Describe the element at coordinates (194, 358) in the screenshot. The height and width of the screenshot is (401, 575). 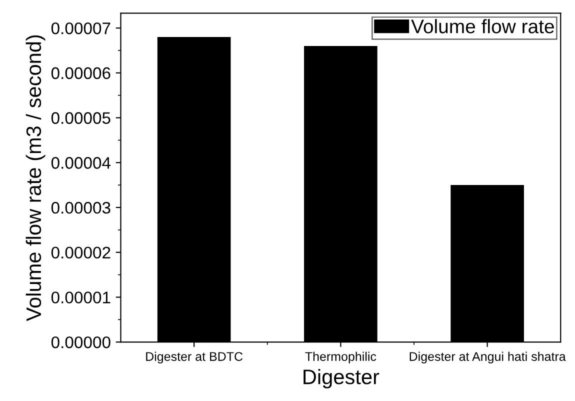
I see `x-tick-label: Digester at BDTC` at that location.